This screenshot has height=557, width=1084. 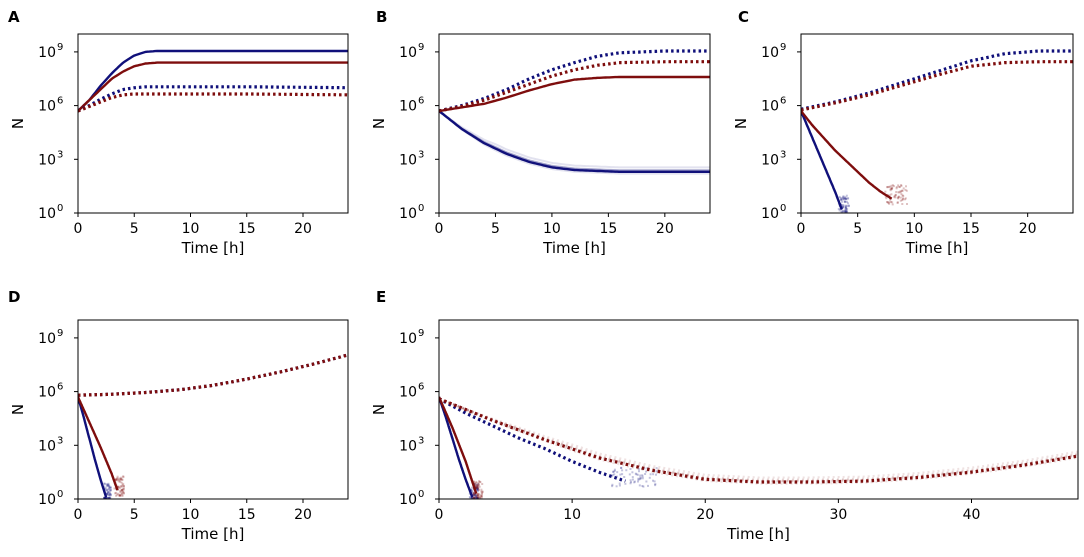 What do you see at coordinates (758, 534) in the screenshot?
I see `x-axis-label: Time [h]` at bounding box center [758, 534].